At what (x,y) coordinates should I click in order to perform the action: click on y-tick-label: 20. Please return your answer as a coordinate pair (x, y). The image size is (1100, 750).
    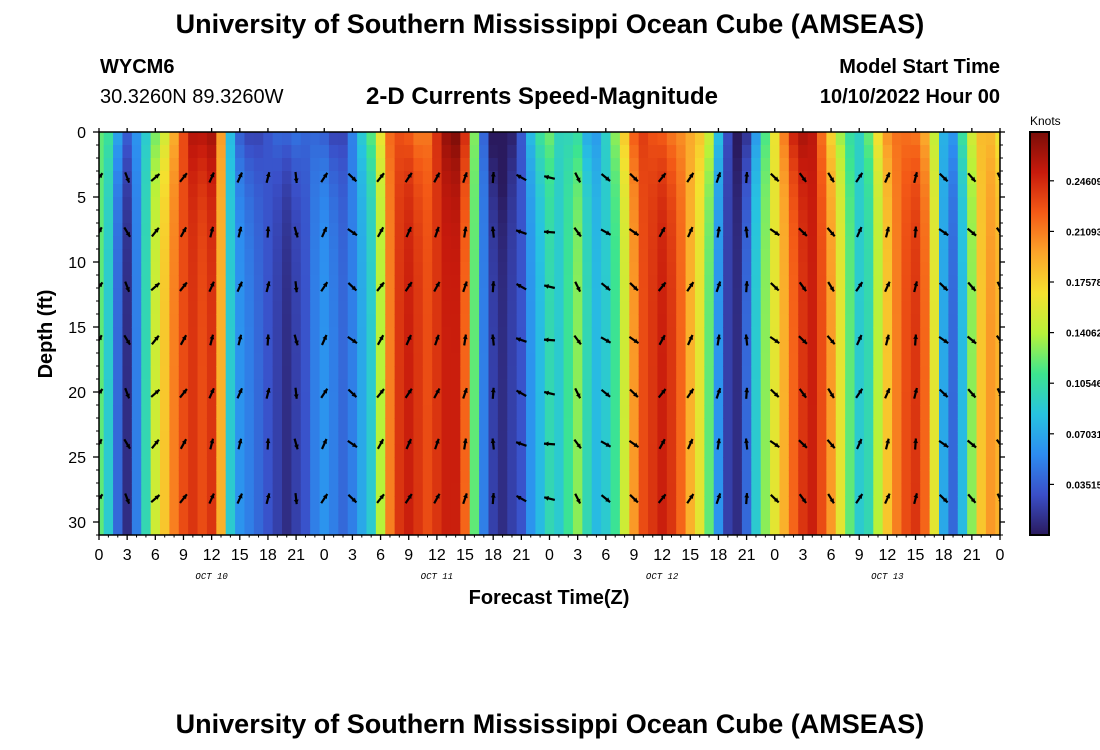
    Looking at the image, I should click on (77, 393).